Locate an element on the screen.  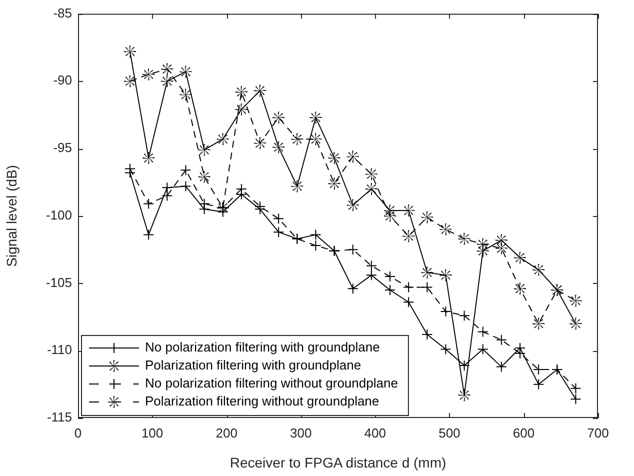
legend-label: Polarization filtering without groundplane is located at coordinates (262, 401).